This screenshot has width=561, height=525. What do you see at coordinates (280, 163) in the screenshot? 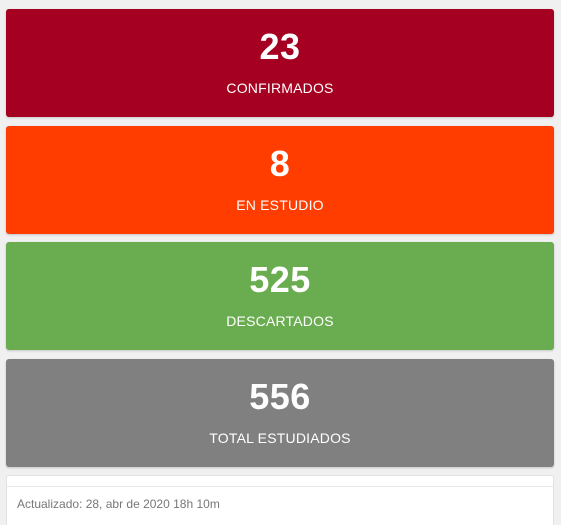
I see `stat-value: 8` at bounding box center [280, 163].